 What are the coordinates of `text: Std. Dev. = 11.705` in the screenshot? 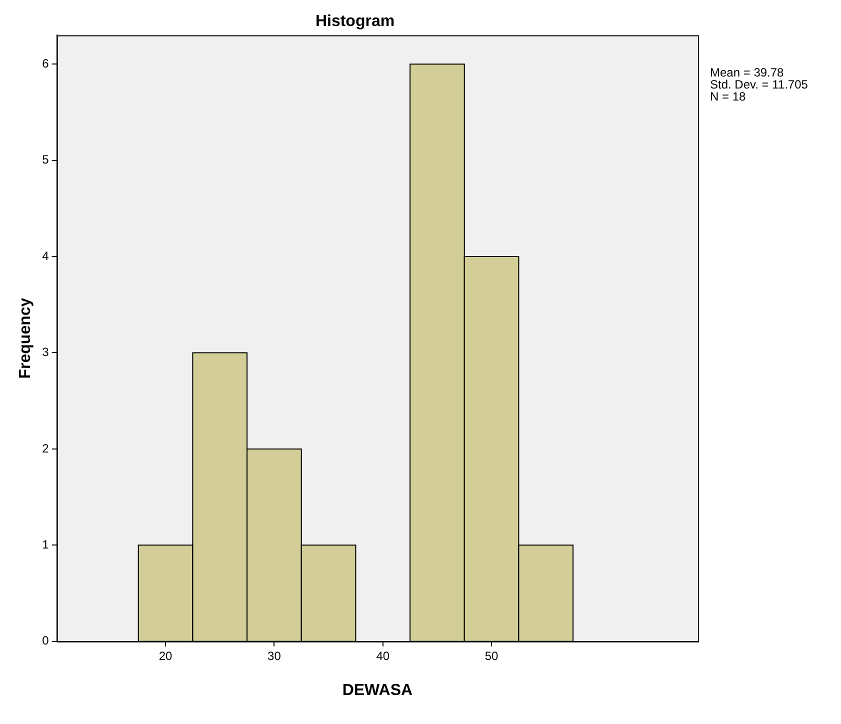 It's located at (759, 85).